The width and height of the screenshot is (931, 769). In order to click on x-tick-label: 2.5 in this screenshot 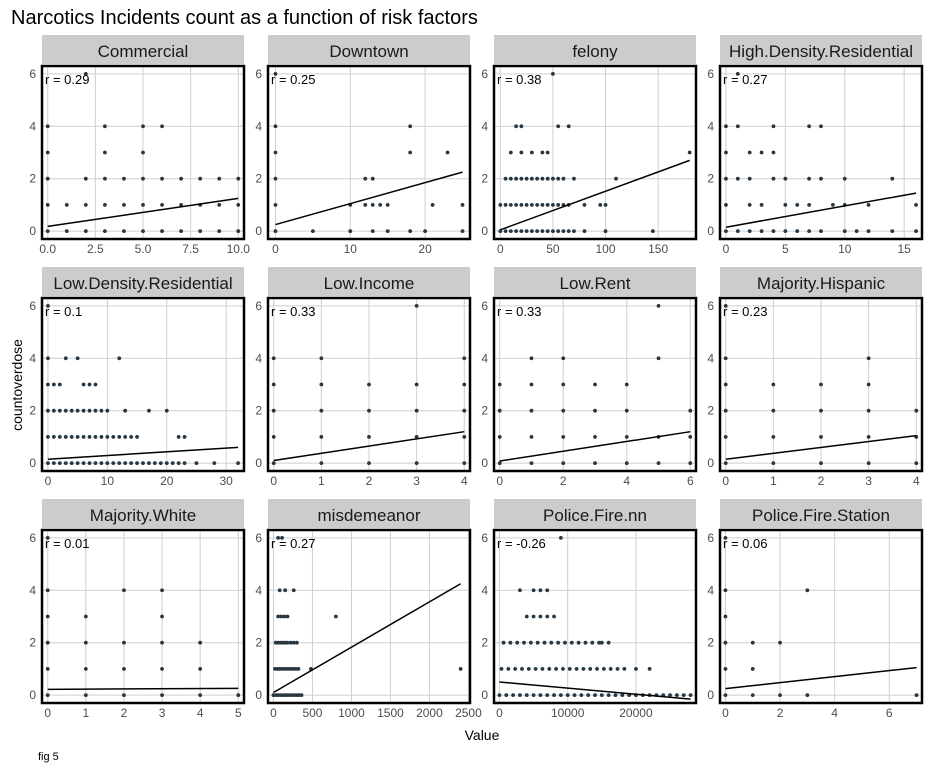, I will do `click(95, 249)`.